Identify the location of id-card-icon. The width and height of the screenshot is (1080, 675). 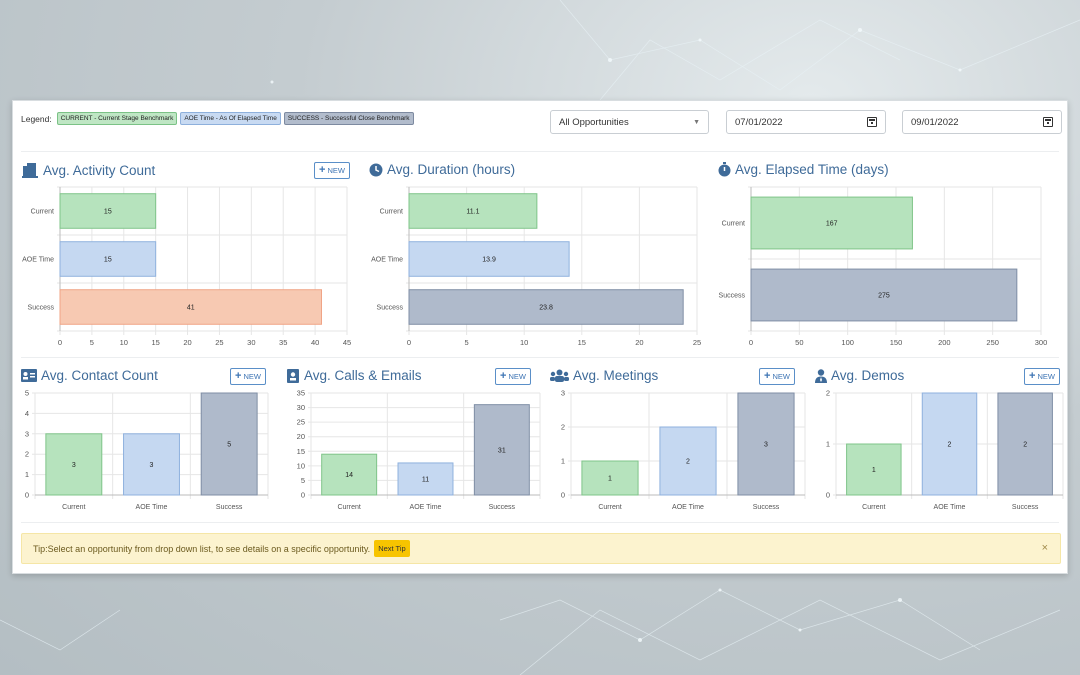
(29, 375).